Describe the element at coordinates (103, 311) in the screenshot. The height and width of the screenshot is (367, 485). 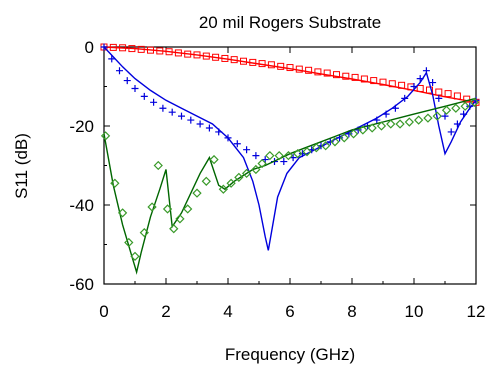
I see `x-tick-label: 0` at that location.